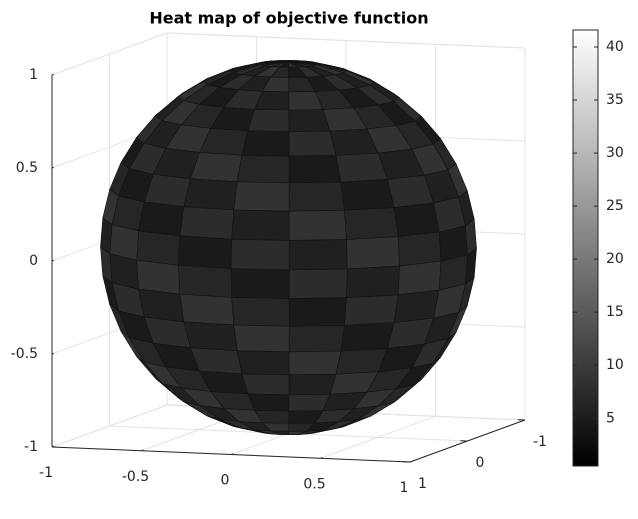 This screenshot has height=519, width=638. Describe the element at coordinates (615, 47) in the screenshot. I see `colorbar-tick-label: 40` at that location.